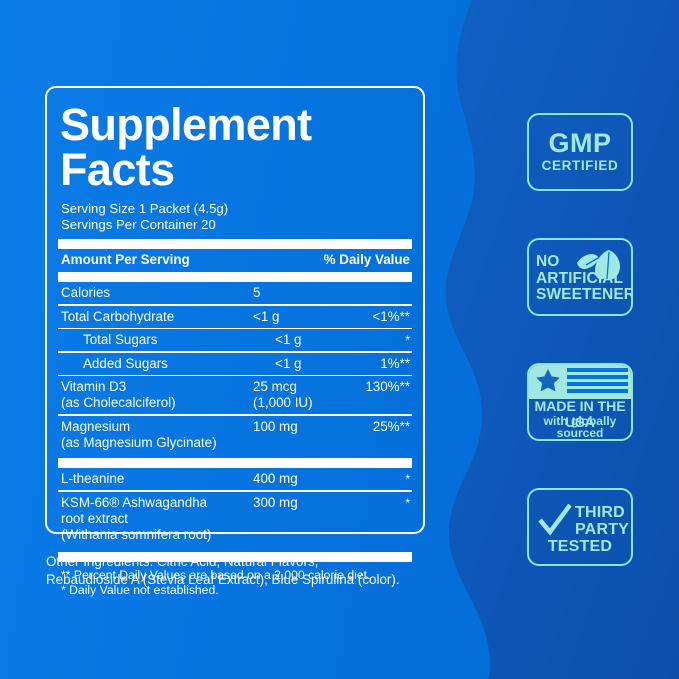 The height and width of the screenshot is (679, 679). What do you see at coordinates (580, 421) in the screenshot?
I see `made-in-usa-sub-1: with globally` at bounding box center [580, 421].